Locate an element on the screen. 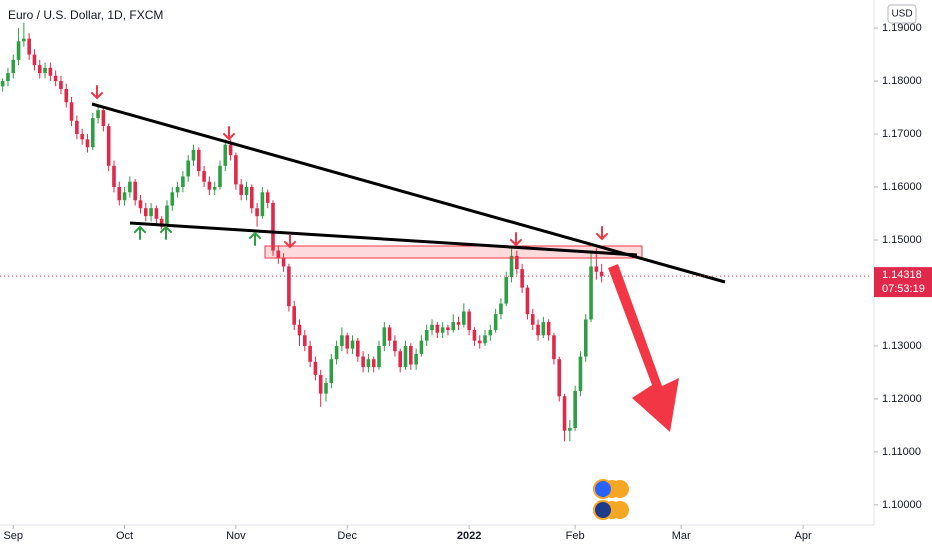 The width and height of the screenshot is (932, 555). up-arrows is located at coordinates (197, 235).